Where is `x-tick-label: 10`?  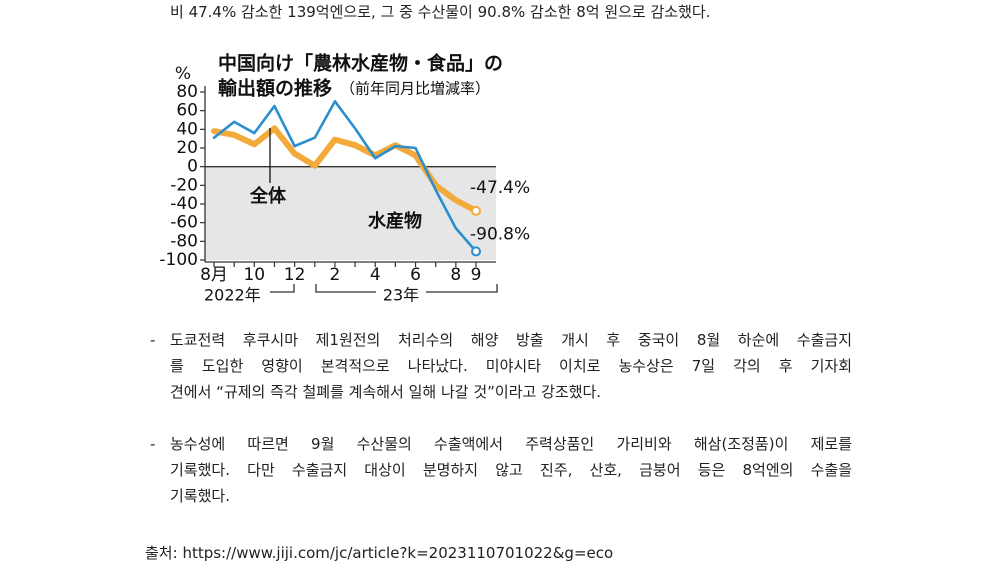 x-tick-label: 10 is located at coordinates (254, 275).